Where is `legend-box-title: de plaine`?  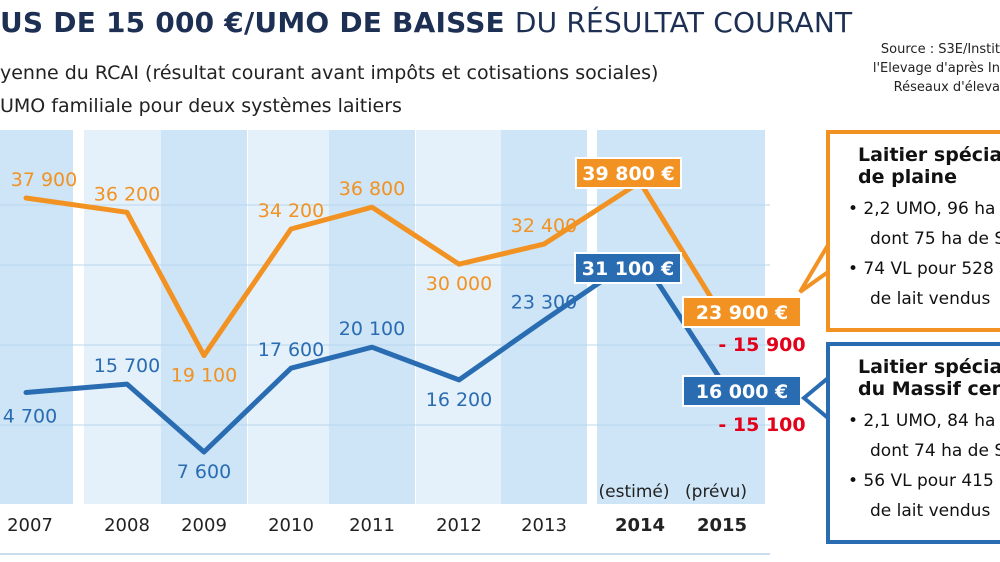 legend-box-title: de plaine is located at coordinates (907, 177).